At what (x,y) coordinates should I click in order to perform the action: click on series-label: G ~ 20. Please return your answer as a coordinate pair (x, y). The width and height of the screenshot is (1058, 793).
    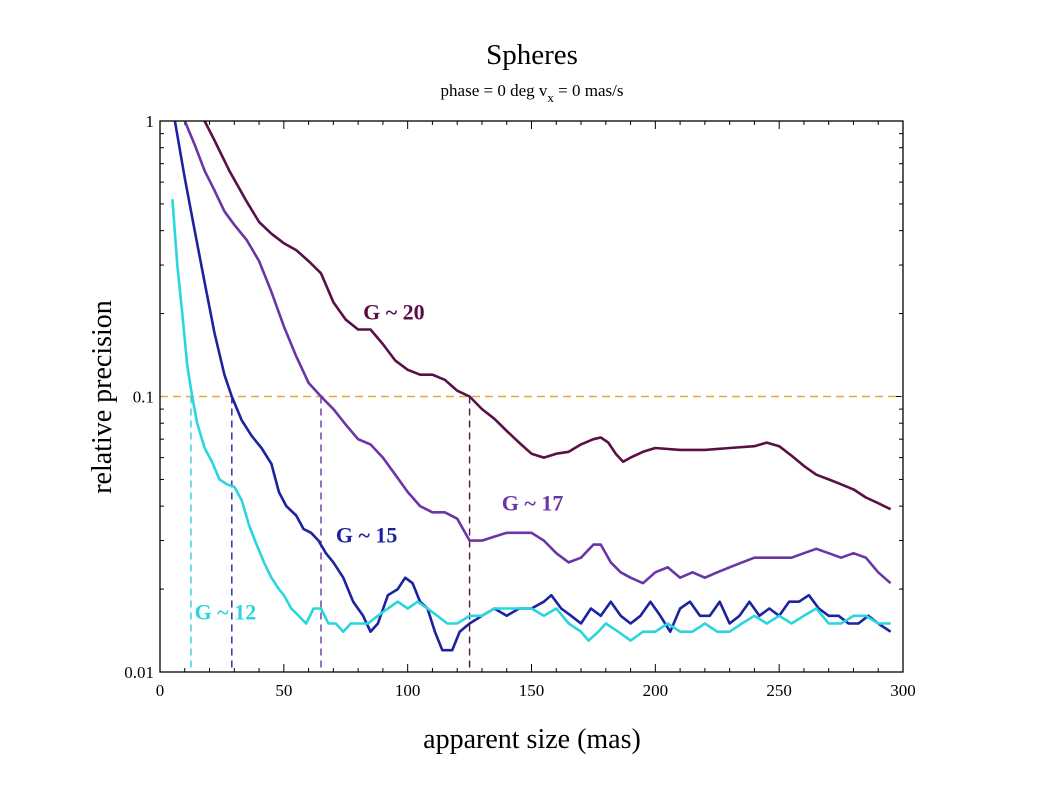
    Looking at the image, I should click on (394, 312).